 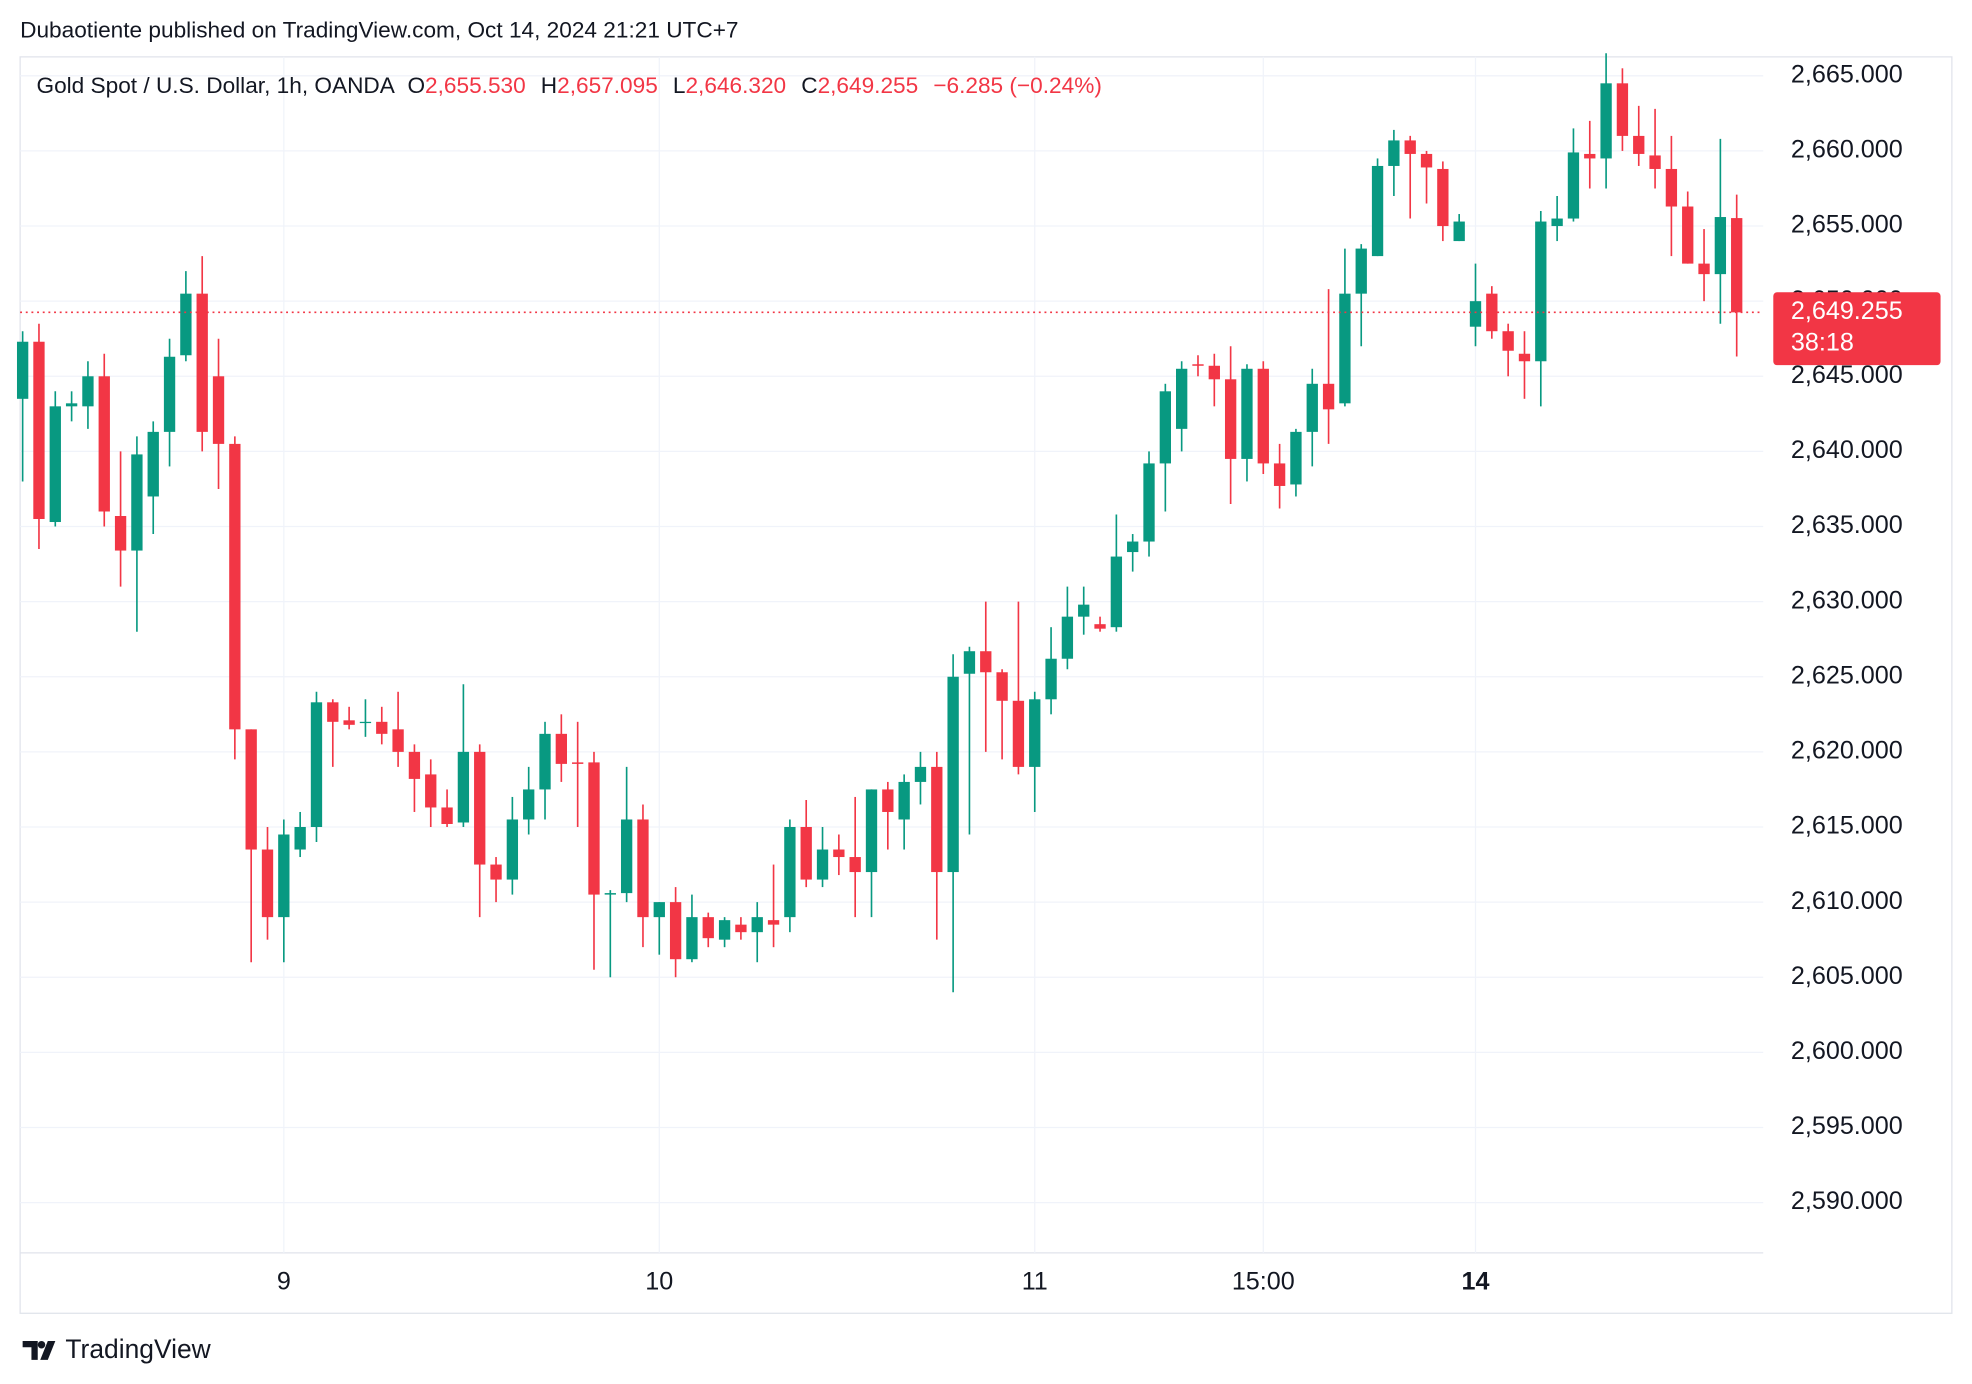 I want to click on brand: TradingView, so click(x=138, y=1349).